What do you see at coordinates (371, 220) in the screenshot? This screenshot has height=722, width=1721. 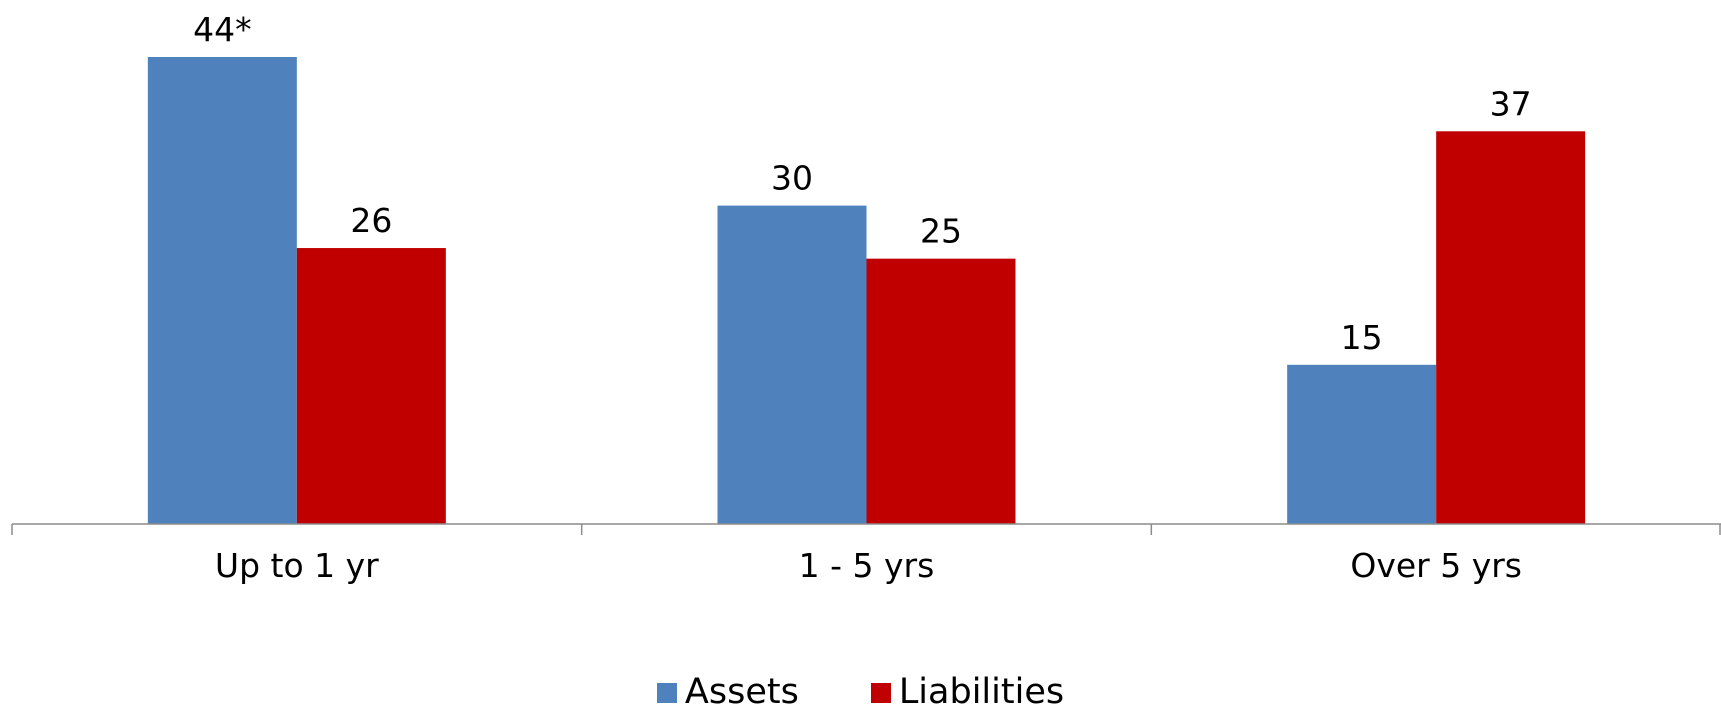 I see `data-label-liabilities-up-to-1-yr: 26` at bounding box center [371, 220].